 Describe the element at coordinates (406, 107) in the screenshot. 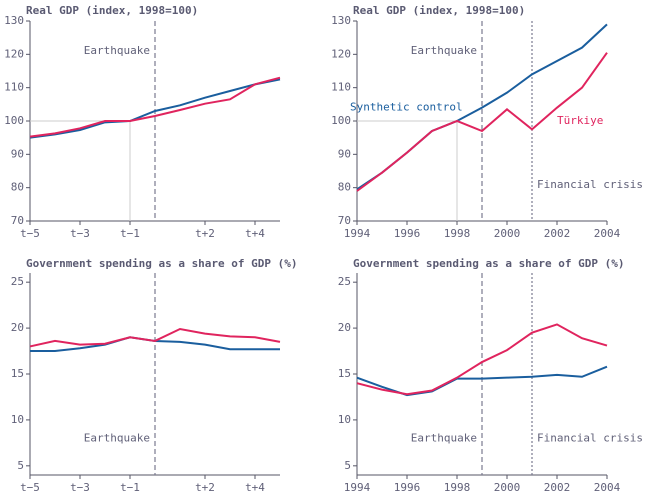

I see `series-label: Synthetic control` at that location.